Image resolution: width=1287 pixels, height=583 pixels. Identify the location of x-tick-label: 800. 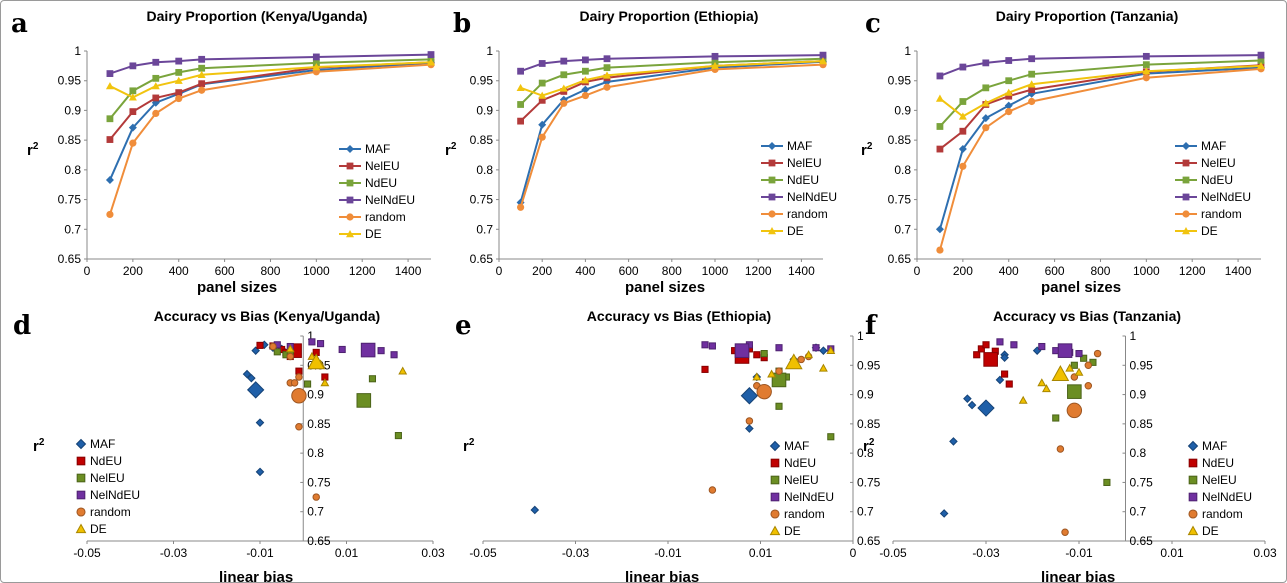
(1100, 271).